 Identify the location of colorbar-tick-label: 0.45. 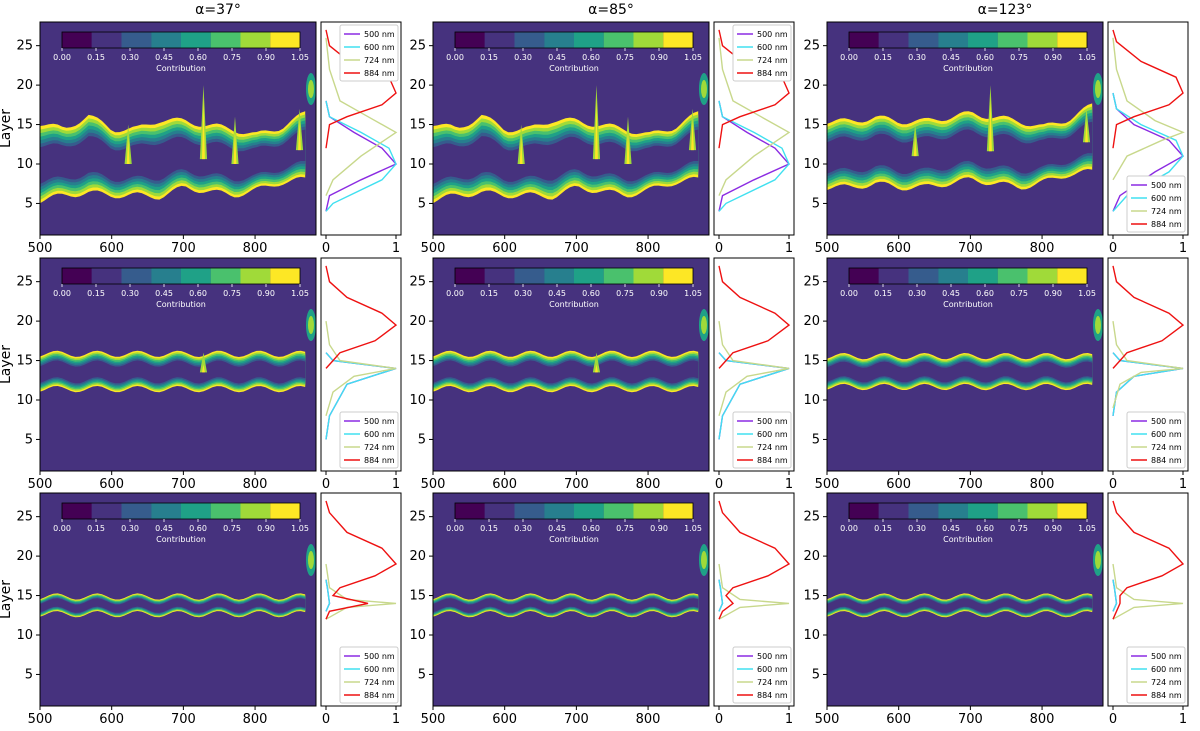
(557, 293).